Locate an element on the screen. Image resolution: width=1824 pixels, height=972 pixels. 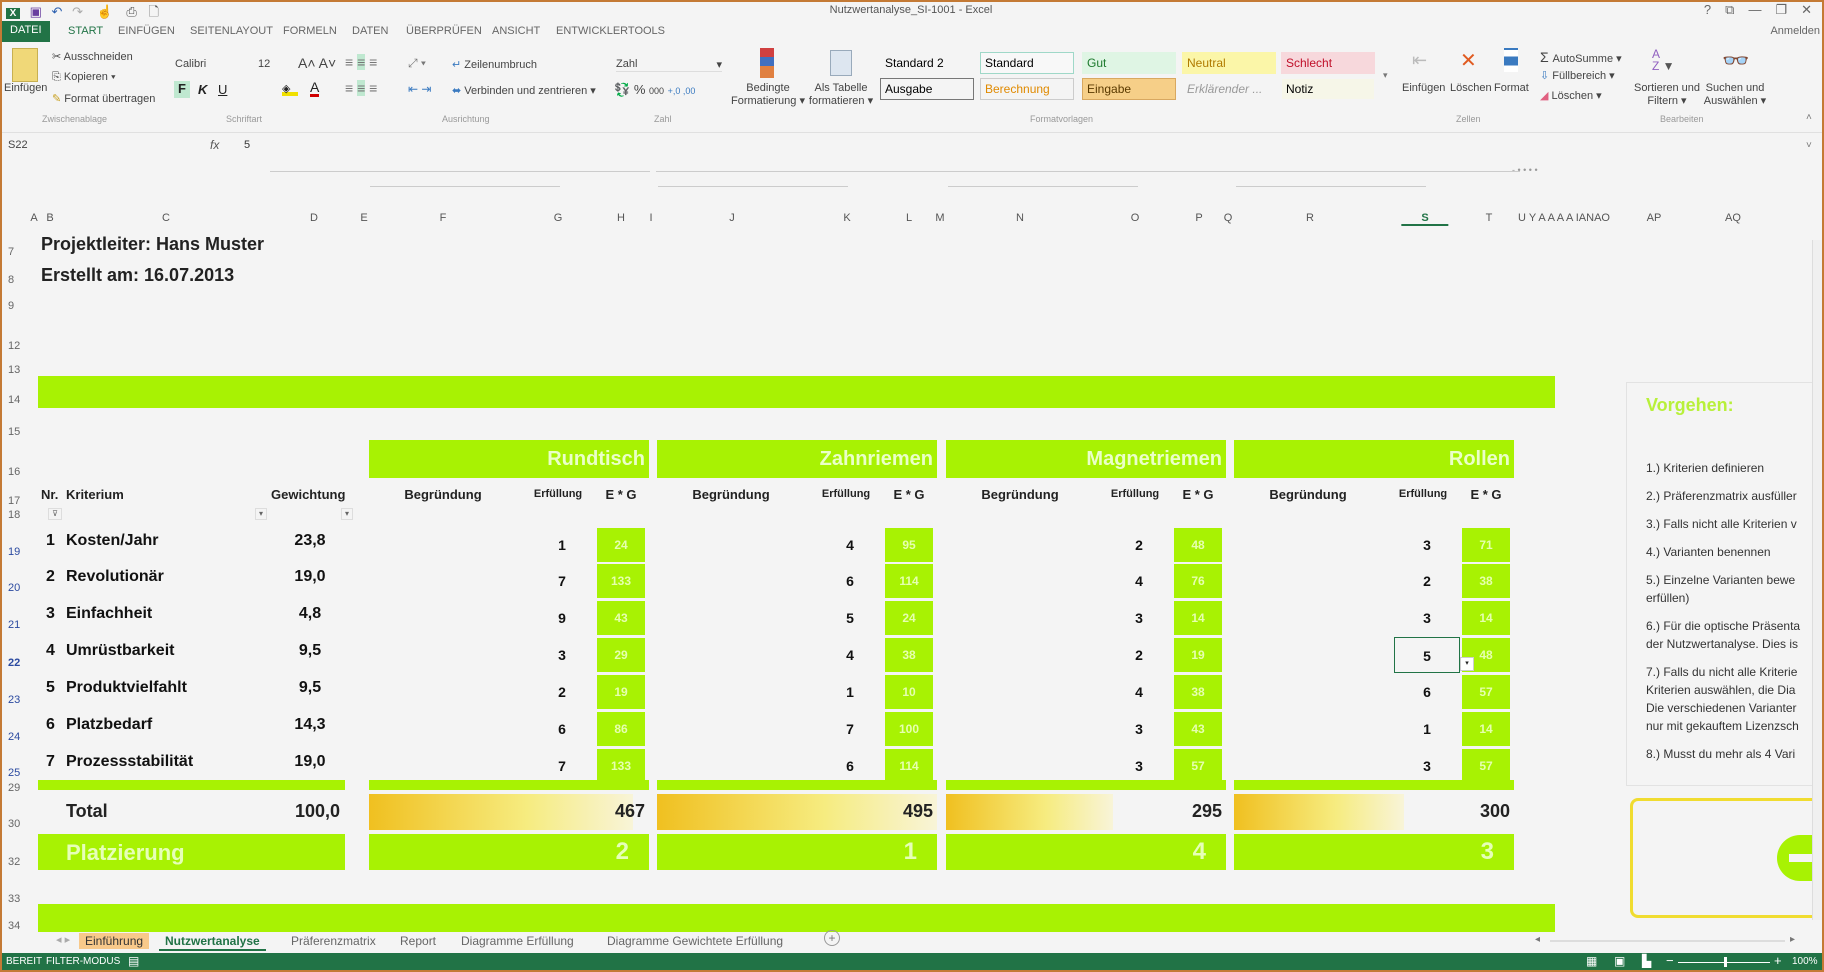
scroll-right-icon: ▸ is located at coordinates (1793, 939).